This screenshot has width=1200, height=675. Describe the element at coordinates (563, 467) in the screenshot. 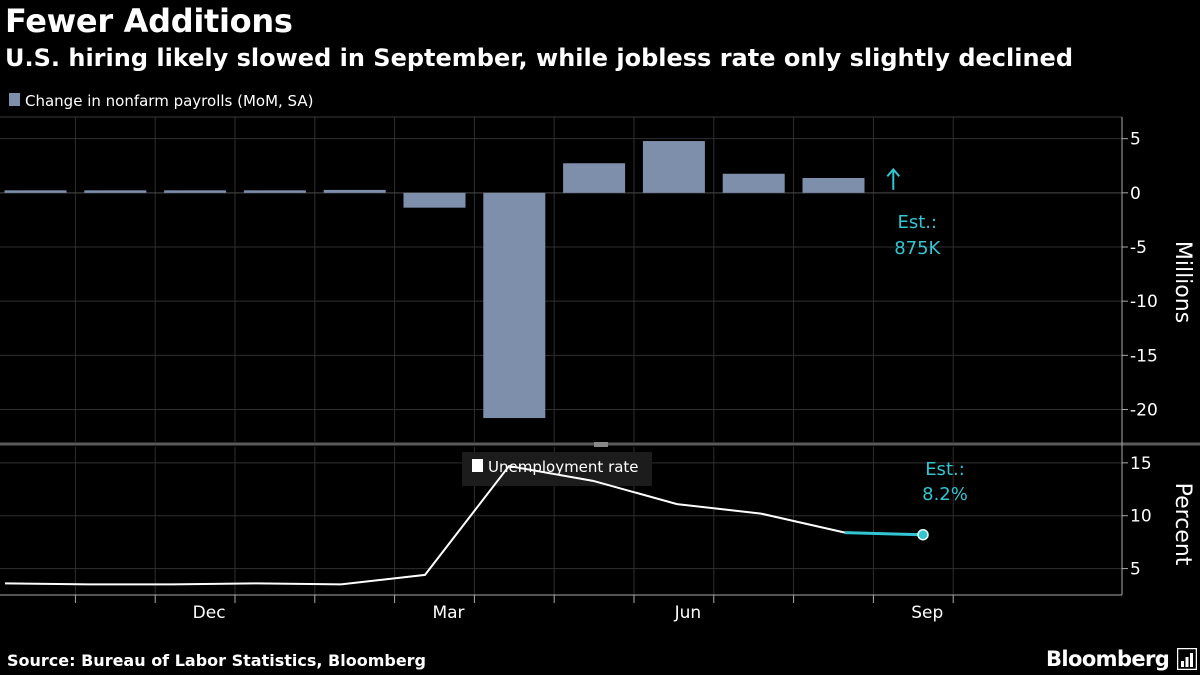

I see `legend-label-unemployment: Unemployment rate` at that location.